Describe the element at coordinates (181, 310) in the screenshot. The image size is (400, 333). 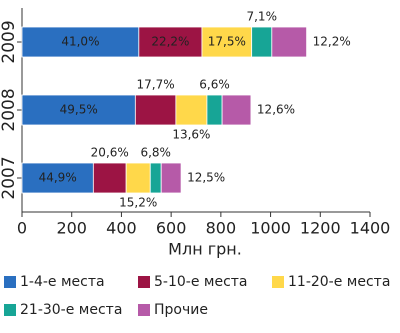
I see `legend-label: Прочие` at that location.